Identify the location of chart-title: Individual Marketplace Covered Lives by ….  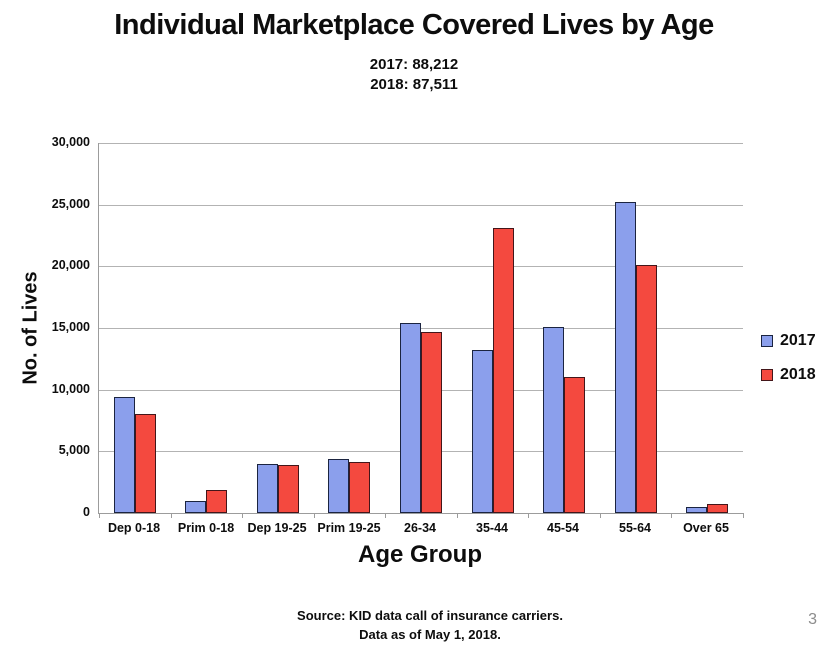
(414, 25).